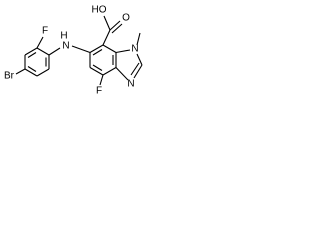 This screenshot has height=240, width=320. What do you see at coordinates (9, 76) in the screenshot?
I see `atom-label: Br` at bounding box center [9, 76].